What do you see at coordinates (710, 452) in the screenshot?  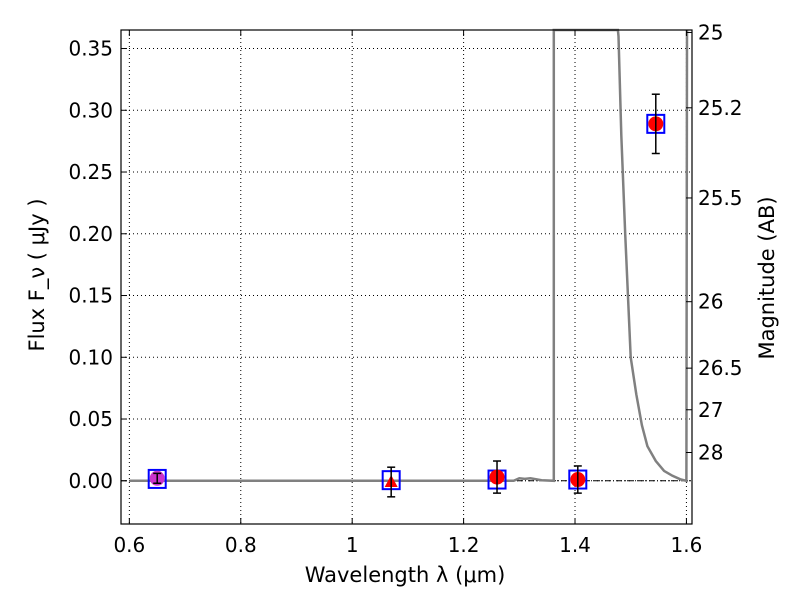 I see `magnitude-tick-label: 28` at bounding box center [710, 452].